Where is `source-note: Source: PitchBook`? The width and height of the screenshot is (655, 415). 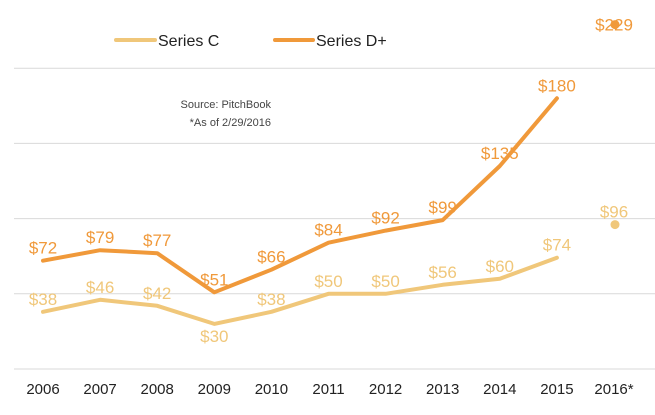 source-note: Source: PitchBook is located at coordinates (226, 105).